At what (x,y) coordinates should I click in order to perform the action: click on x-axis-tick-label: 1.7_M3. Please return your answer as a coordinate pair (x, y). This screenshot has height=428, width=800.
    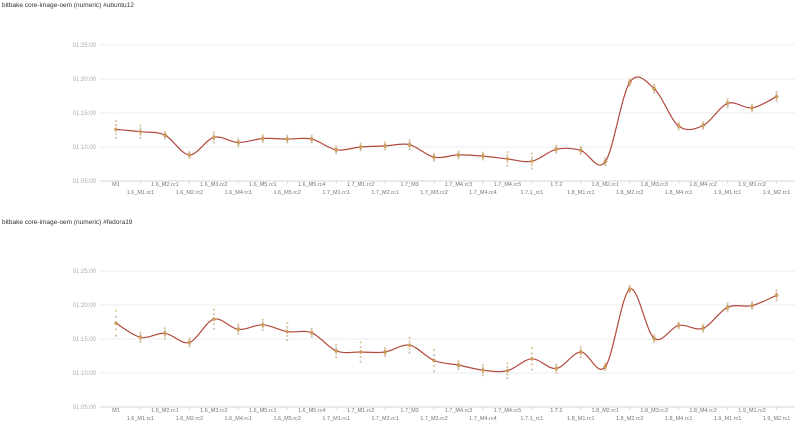
    Looking at the image, I should click on (409, 185).